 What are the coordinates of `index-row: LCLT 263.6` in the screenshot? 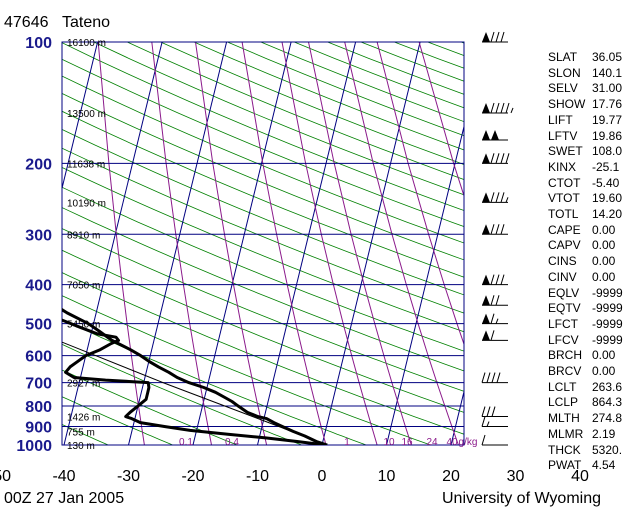 It's located at (590, 388).